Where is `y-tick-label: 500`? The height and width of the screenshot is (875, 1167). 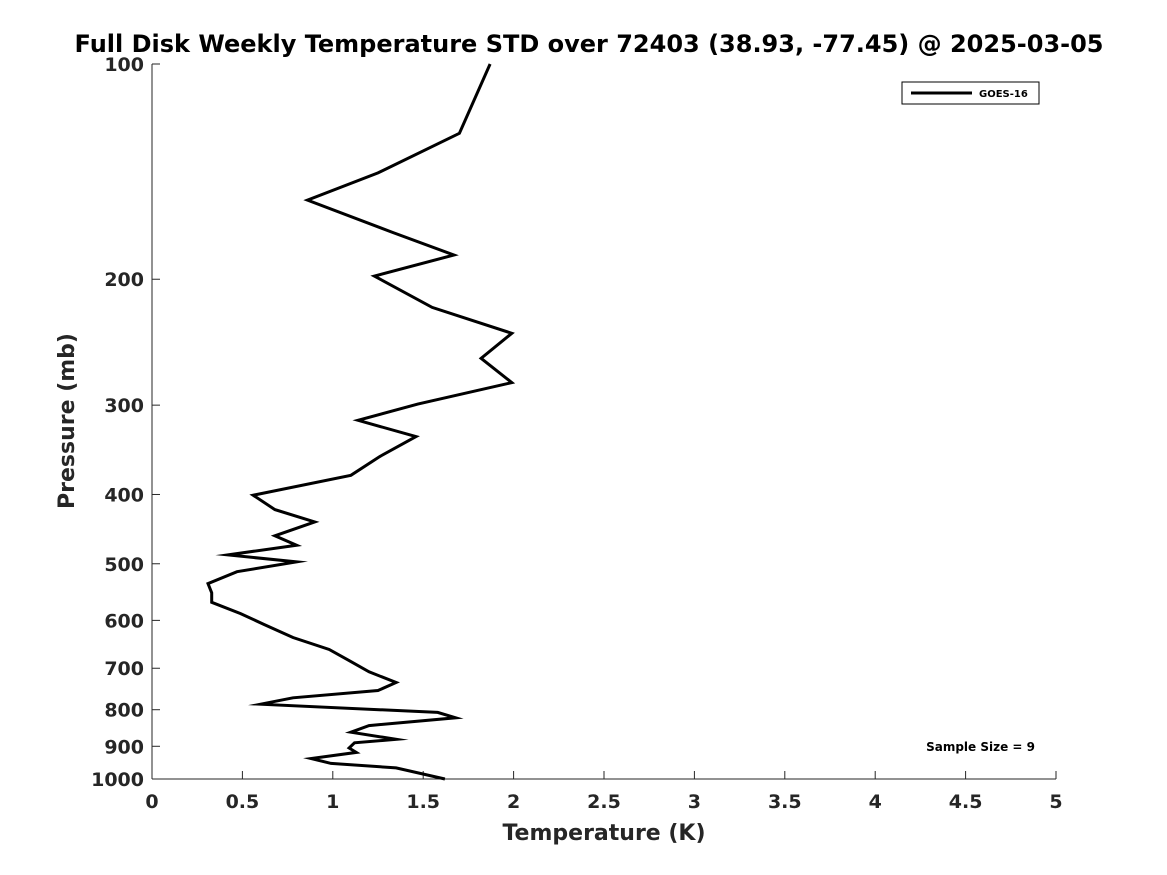
y-tick-label: 500 is located at coordinates (124, 565).